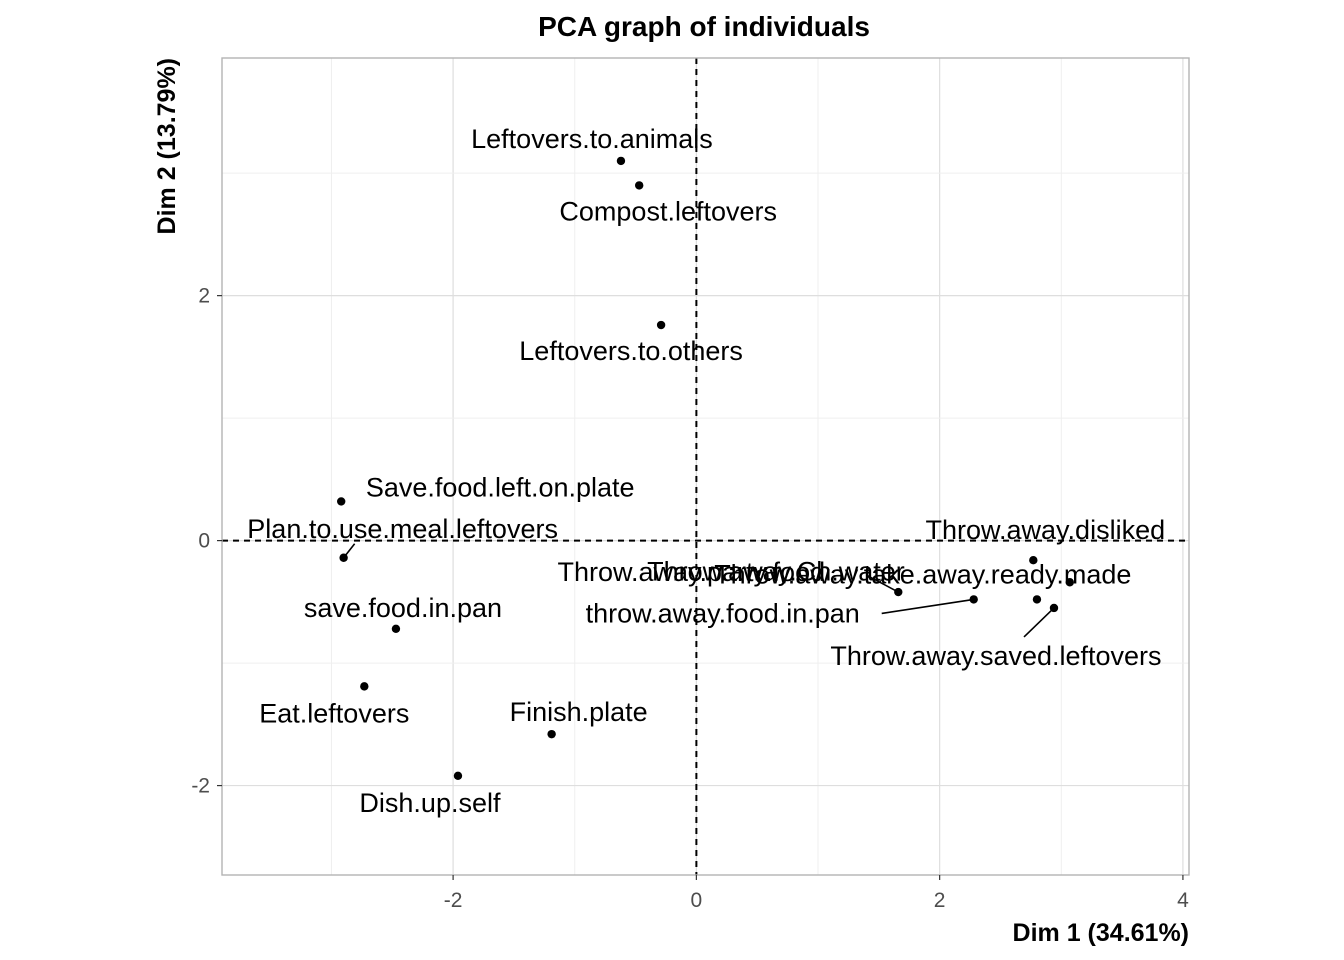  I want to click on point-label: Leftovers.to.animals, so click(592, 139).